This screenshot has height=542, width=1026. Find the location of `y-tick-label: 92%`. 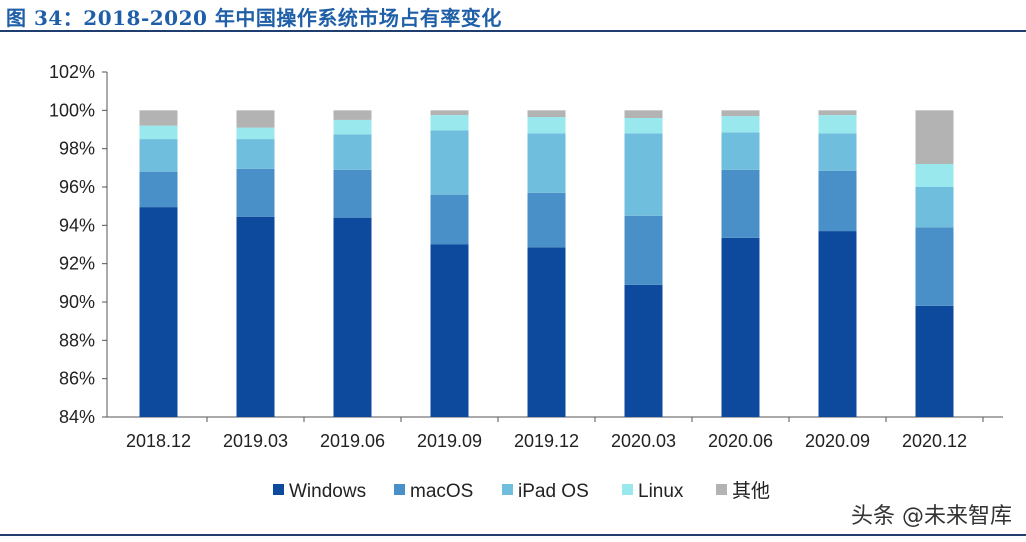

y-tick-label: 92% is located at coordinates (77, 264).